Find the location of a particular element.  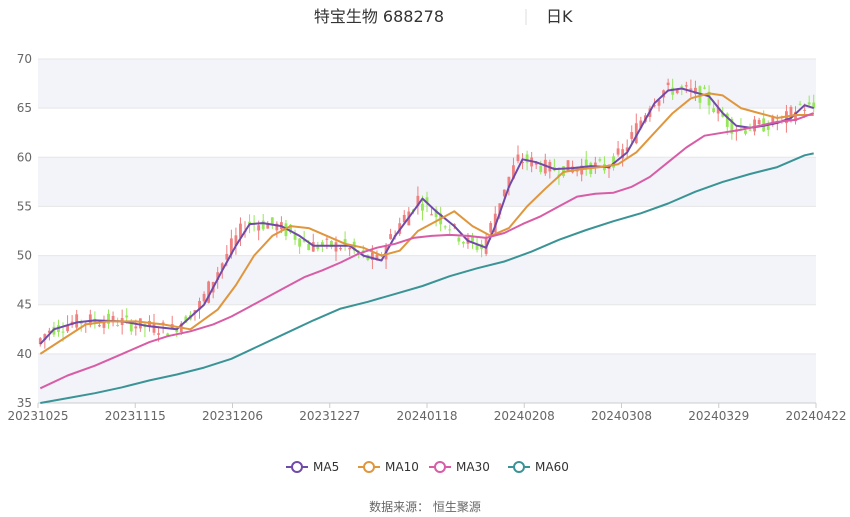

y-tick-label: 60 is located at coordinates (24, 157).